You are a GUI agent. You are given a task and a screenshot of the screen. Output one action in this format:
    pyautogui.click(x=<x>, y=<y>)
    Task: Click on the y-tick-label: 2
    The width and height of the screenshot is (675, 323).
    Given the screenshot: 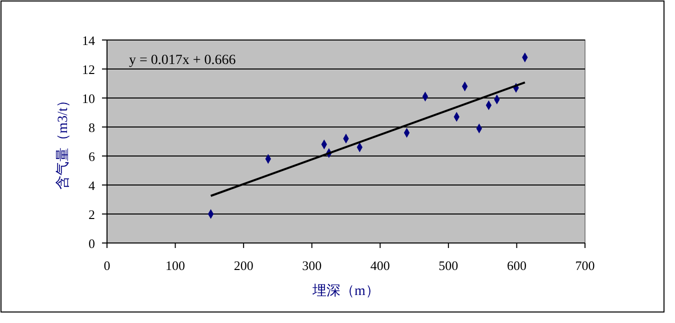 What is the action you would take?
    pyautogui.click(x=91, y=214)
    